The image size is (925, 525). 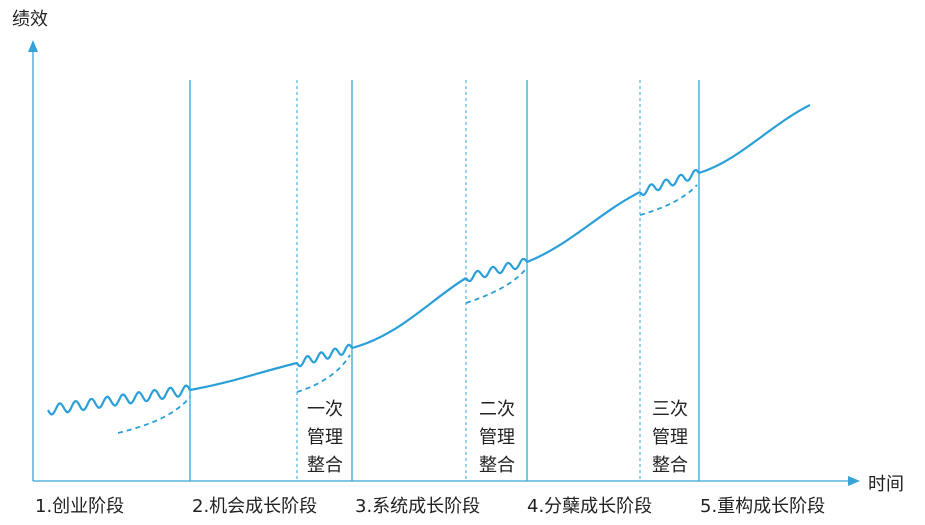 I want to click on stage-label: 3.系统成长阶段, so click(x=417, y=506).